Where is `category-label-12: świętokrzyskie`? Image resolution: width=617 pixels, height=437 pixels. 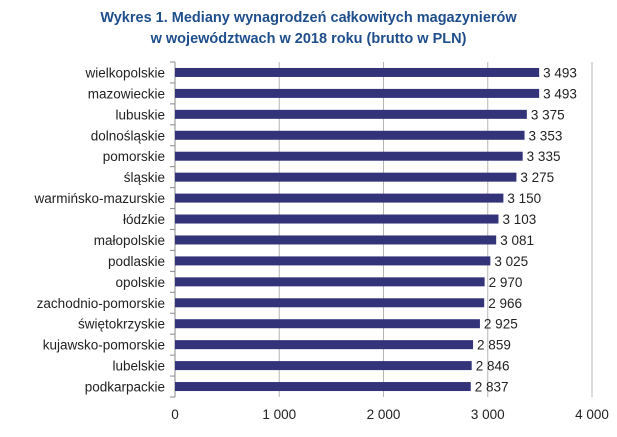
category-label-12: świętokrzyskie is located at coordinates (121, 324).